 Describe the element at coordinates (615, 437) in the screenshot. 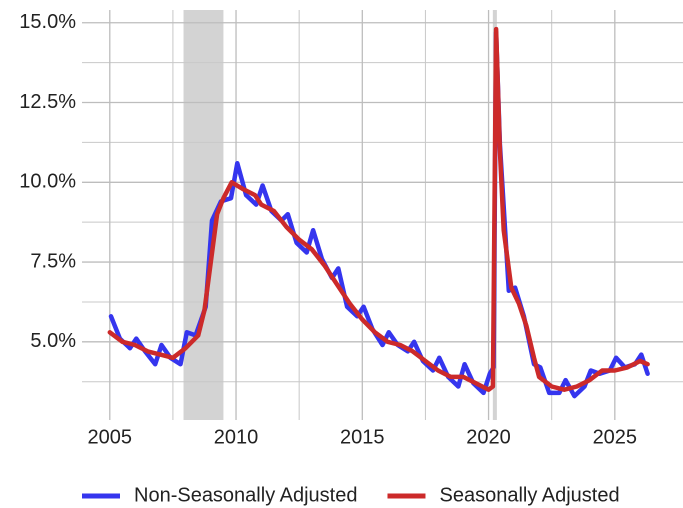

I see `x-tick-label: 2025` at that location.